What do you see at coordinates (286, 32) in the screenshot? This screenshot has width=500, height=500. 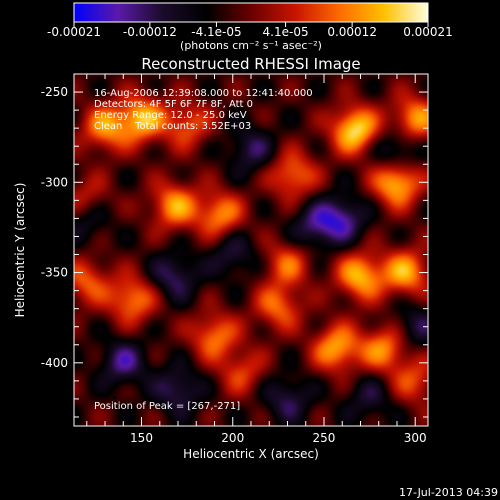 I see `colorbar-tick-label: 4.1e-05` at bounding box center [286, 32].